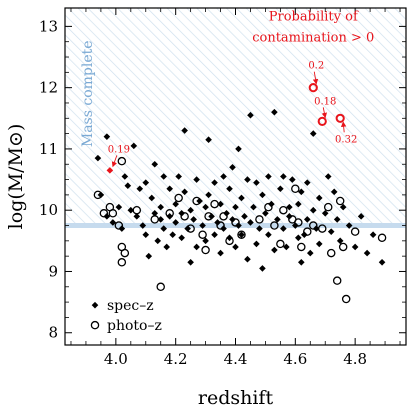 The image size is (415, 419). What do you see at coordinates (95, 325) in the screenshot?
I see `legend-photo-z-marker` at bounding box center [95, 325].